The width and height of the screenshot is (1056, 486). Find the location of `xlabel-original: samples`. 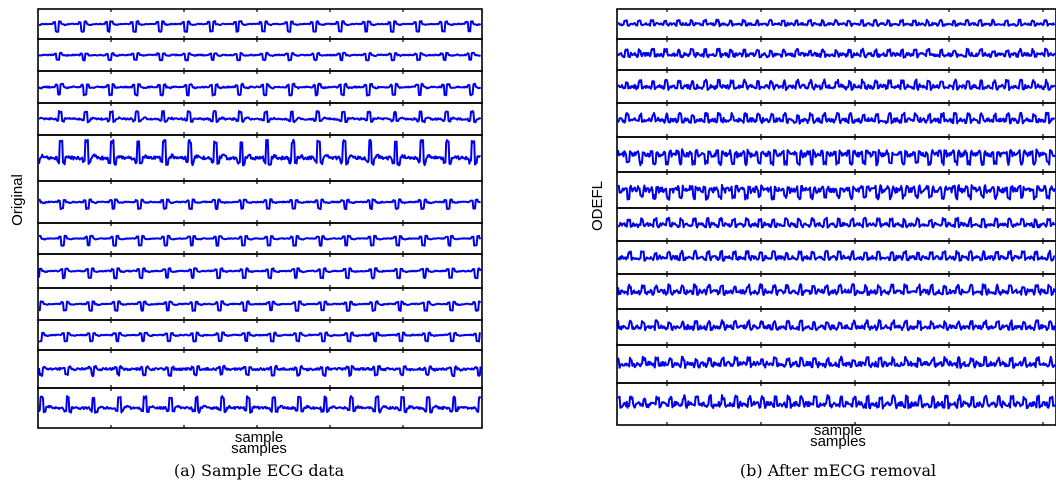

xlabel-original: samples is located at coordinates (259, 448).